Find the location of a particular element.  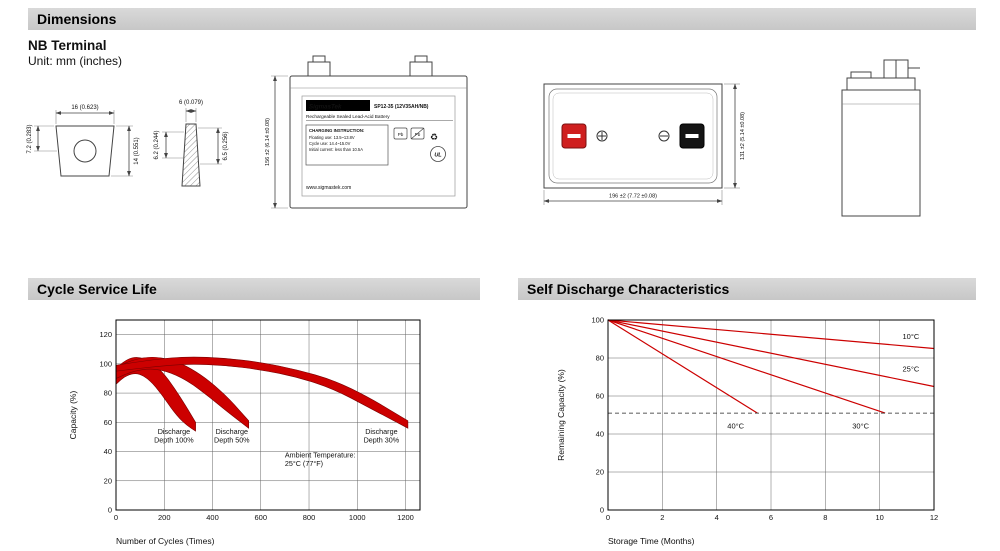

section-right-dim: 6.5 (0.256) is located at coordinates (226, 145).